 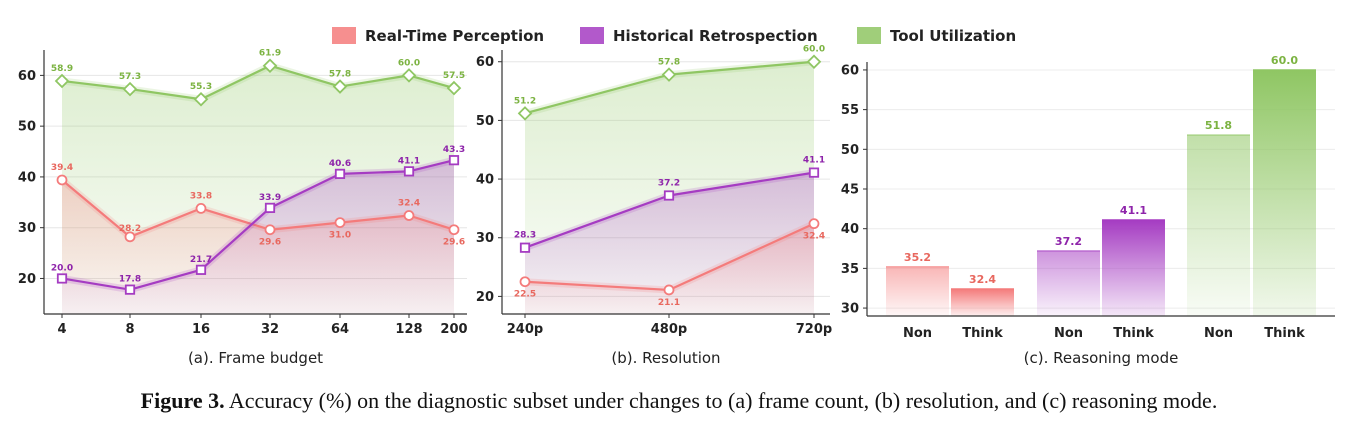 I want to click on data-label-historical-retrospection: 41.1, so click(x=814, y=161).